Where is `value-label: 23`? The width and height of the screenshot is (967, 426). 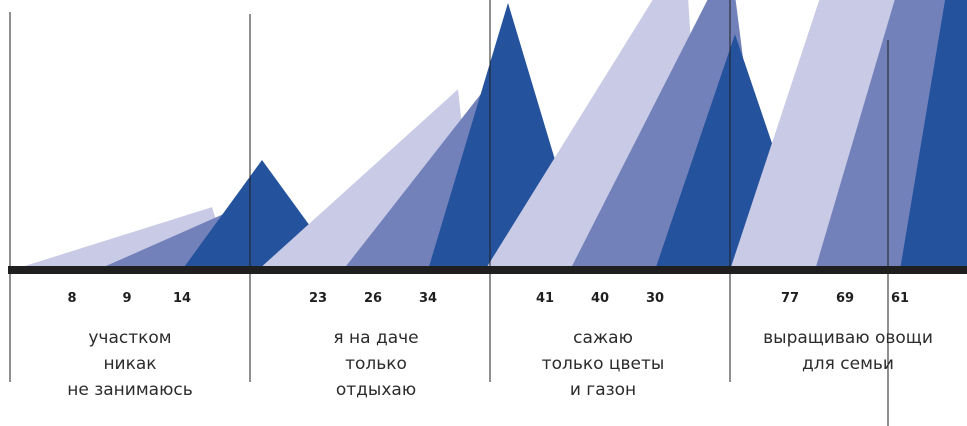 value-label: 23 is located at coordinates (318, 298).